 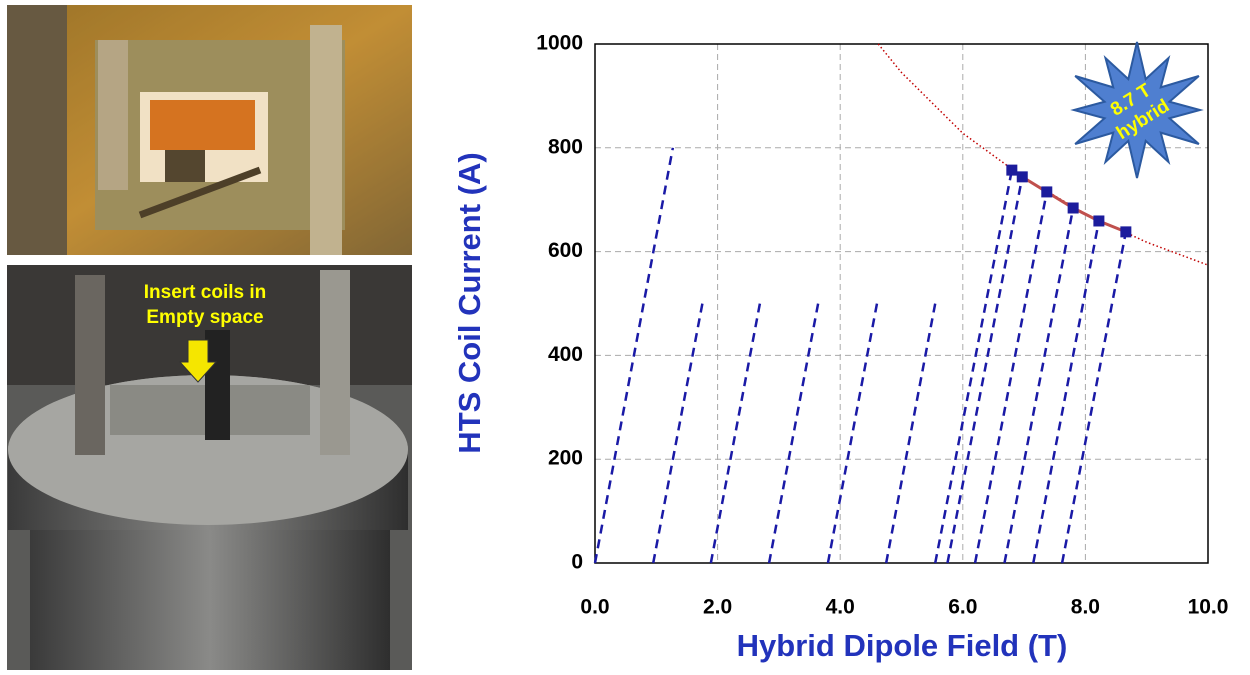 What do you see at coordinates (565, 354) in the screenshot?
I see `y-tick-label: 400` at bounding box center [565, 354].